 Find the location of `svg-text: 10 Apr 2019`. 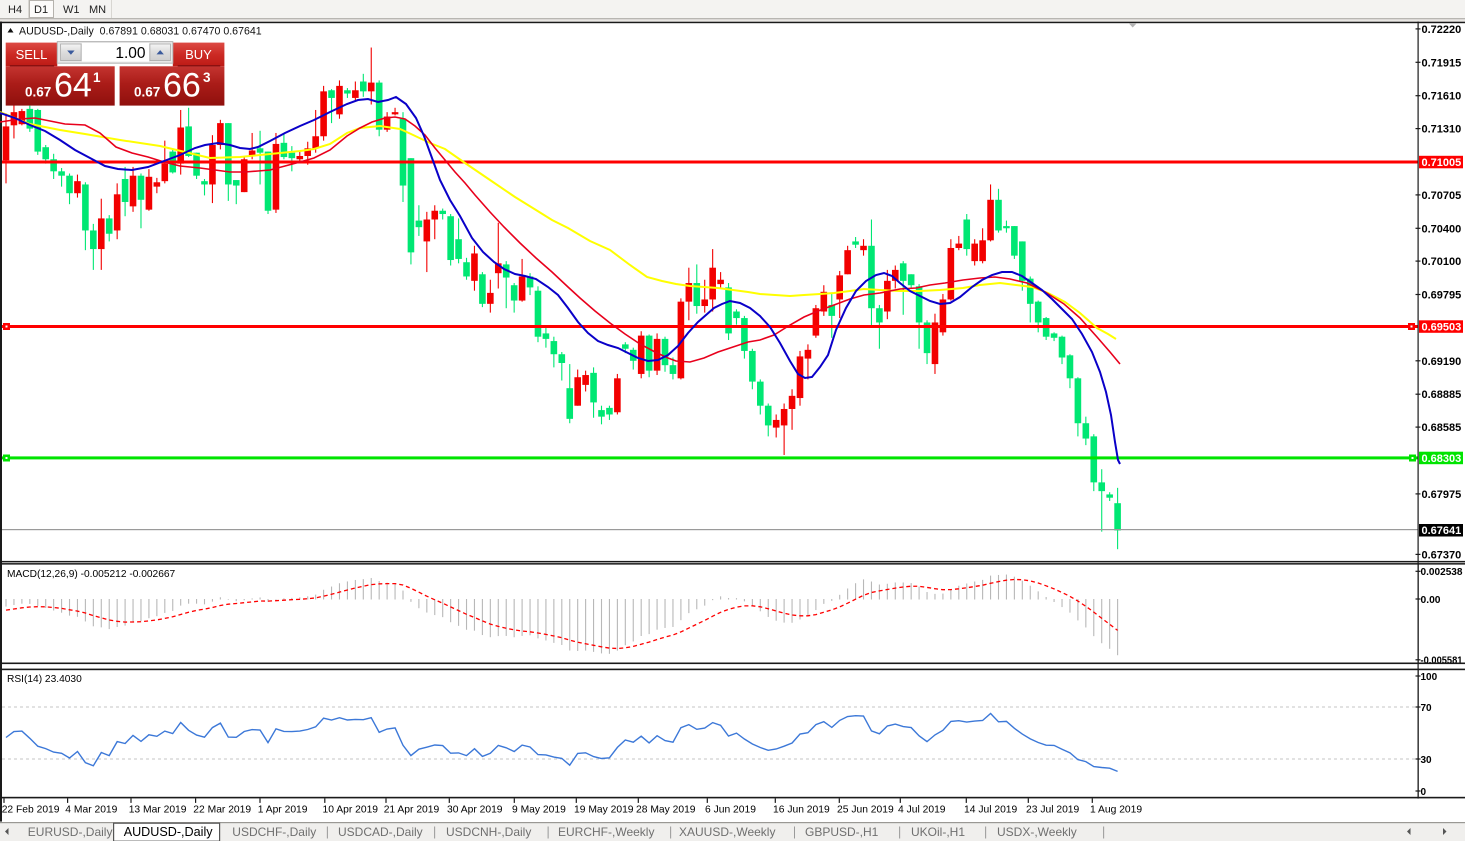

svg-text: 10 Apr 2019 is located at coordinates (351, 810).